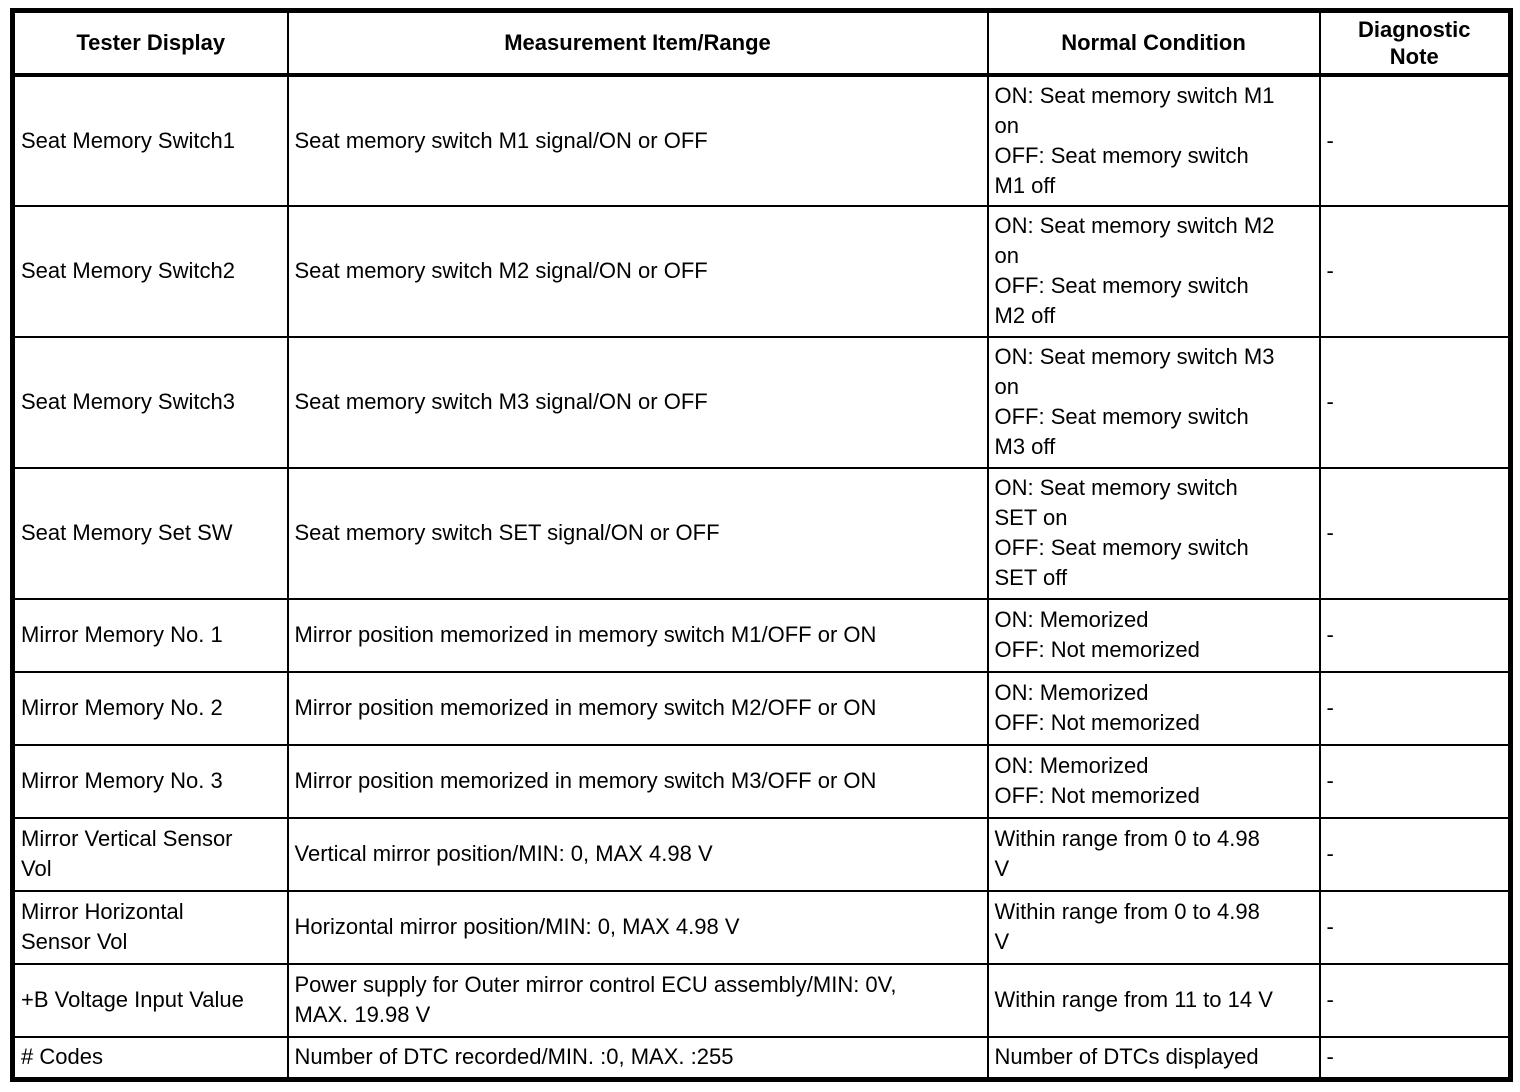 Image resolution: width=1520 pixels, height=1092 pixels. What do you see at coordinates (150, 1000) in the screenshot?
I see `cell-tester-display: +B Voltage Input Value` at bounding box center [150, 1000].